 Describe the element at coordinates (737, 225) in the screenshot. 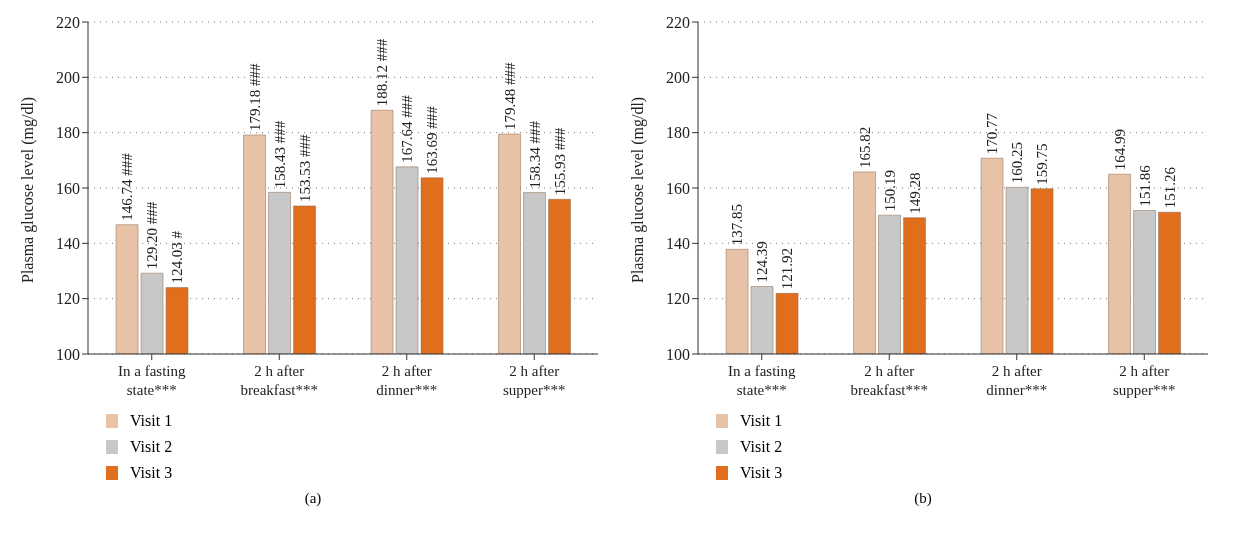

I see `data-label: 137.85` at that location.